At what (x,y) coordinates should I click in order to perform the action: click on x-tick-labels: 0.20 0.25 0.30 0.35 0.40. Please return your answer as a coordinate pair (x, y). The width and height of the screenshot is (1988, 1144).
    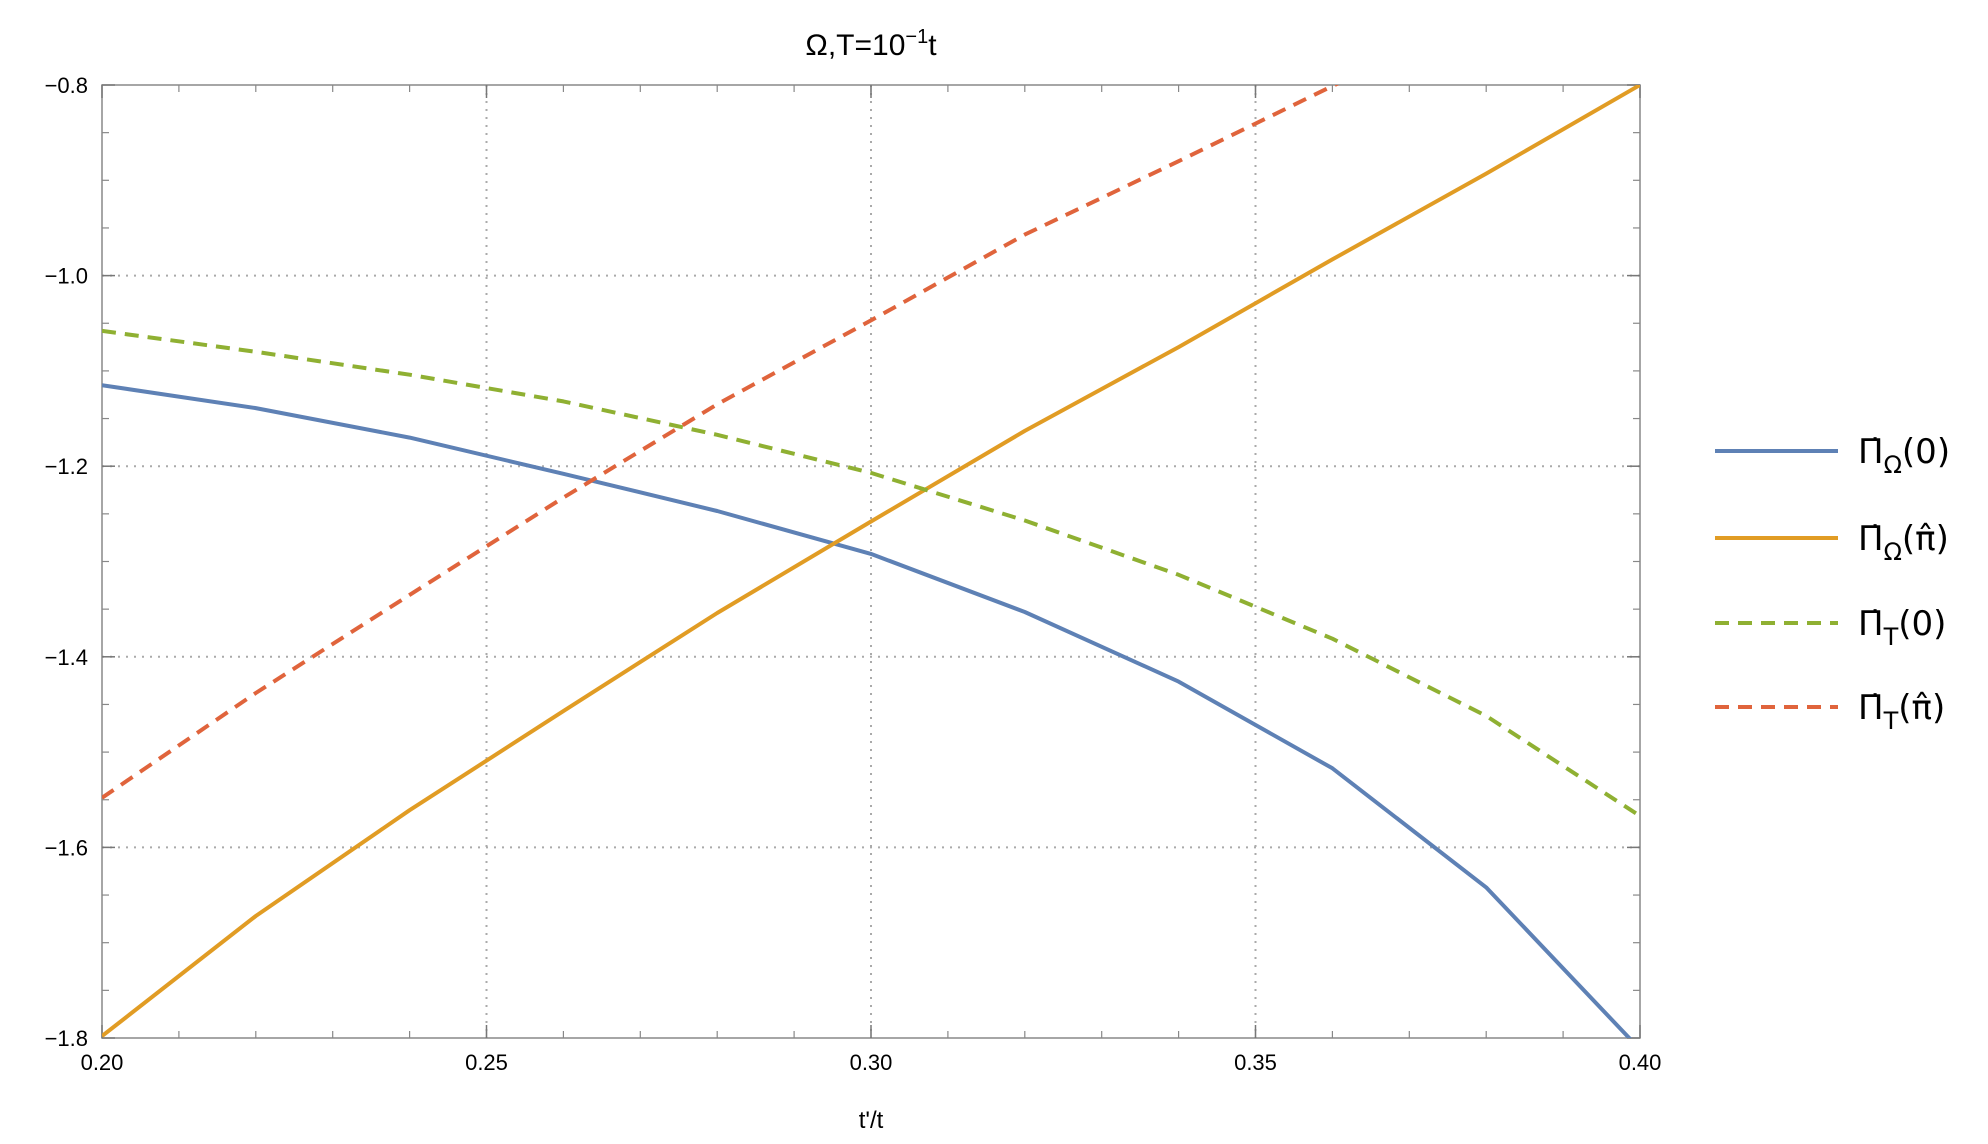
    Looking at the image, I should click on (871, 1062).